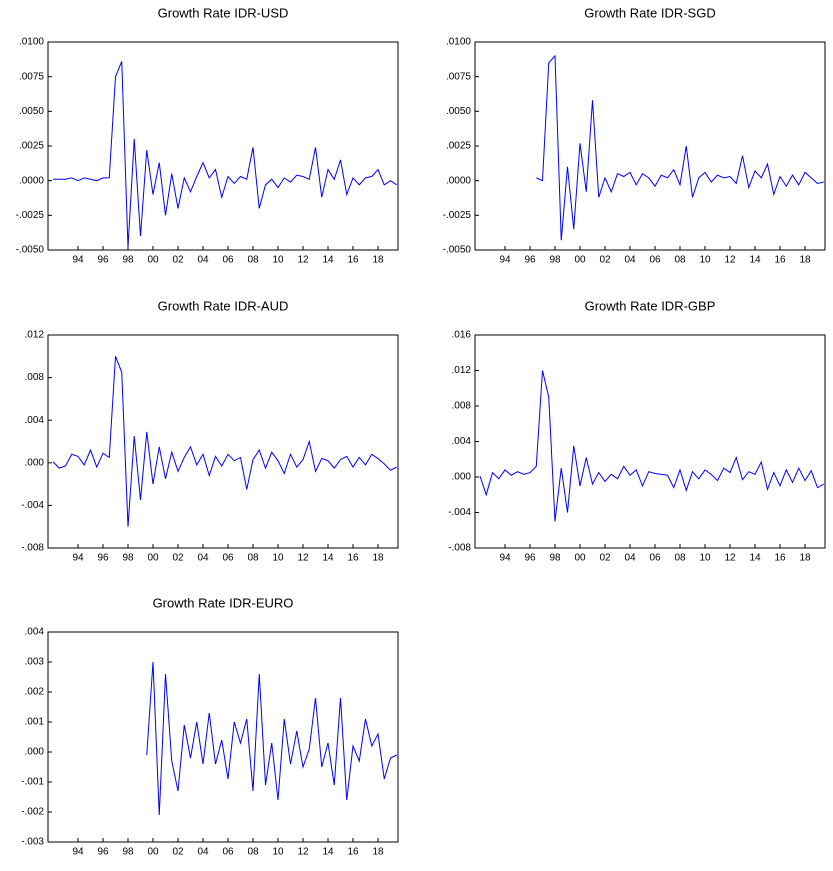 This screenshot has height=871, width=833. I want to click on y-tick-label: -.001, so click(32, 782).